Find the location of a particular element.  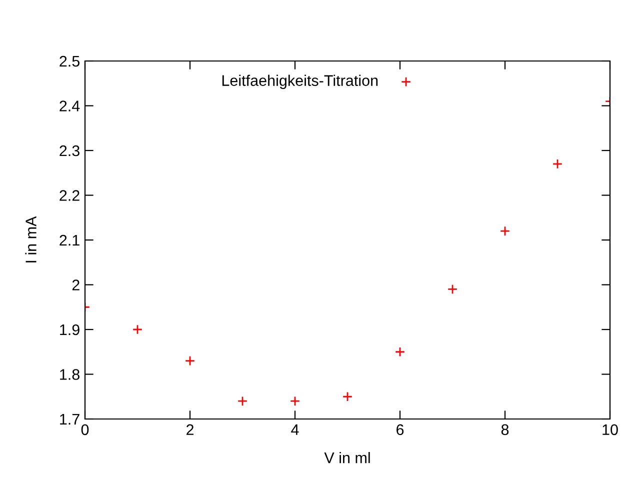

y-tick-label: 2.4 is located at coordinates (70, 106).